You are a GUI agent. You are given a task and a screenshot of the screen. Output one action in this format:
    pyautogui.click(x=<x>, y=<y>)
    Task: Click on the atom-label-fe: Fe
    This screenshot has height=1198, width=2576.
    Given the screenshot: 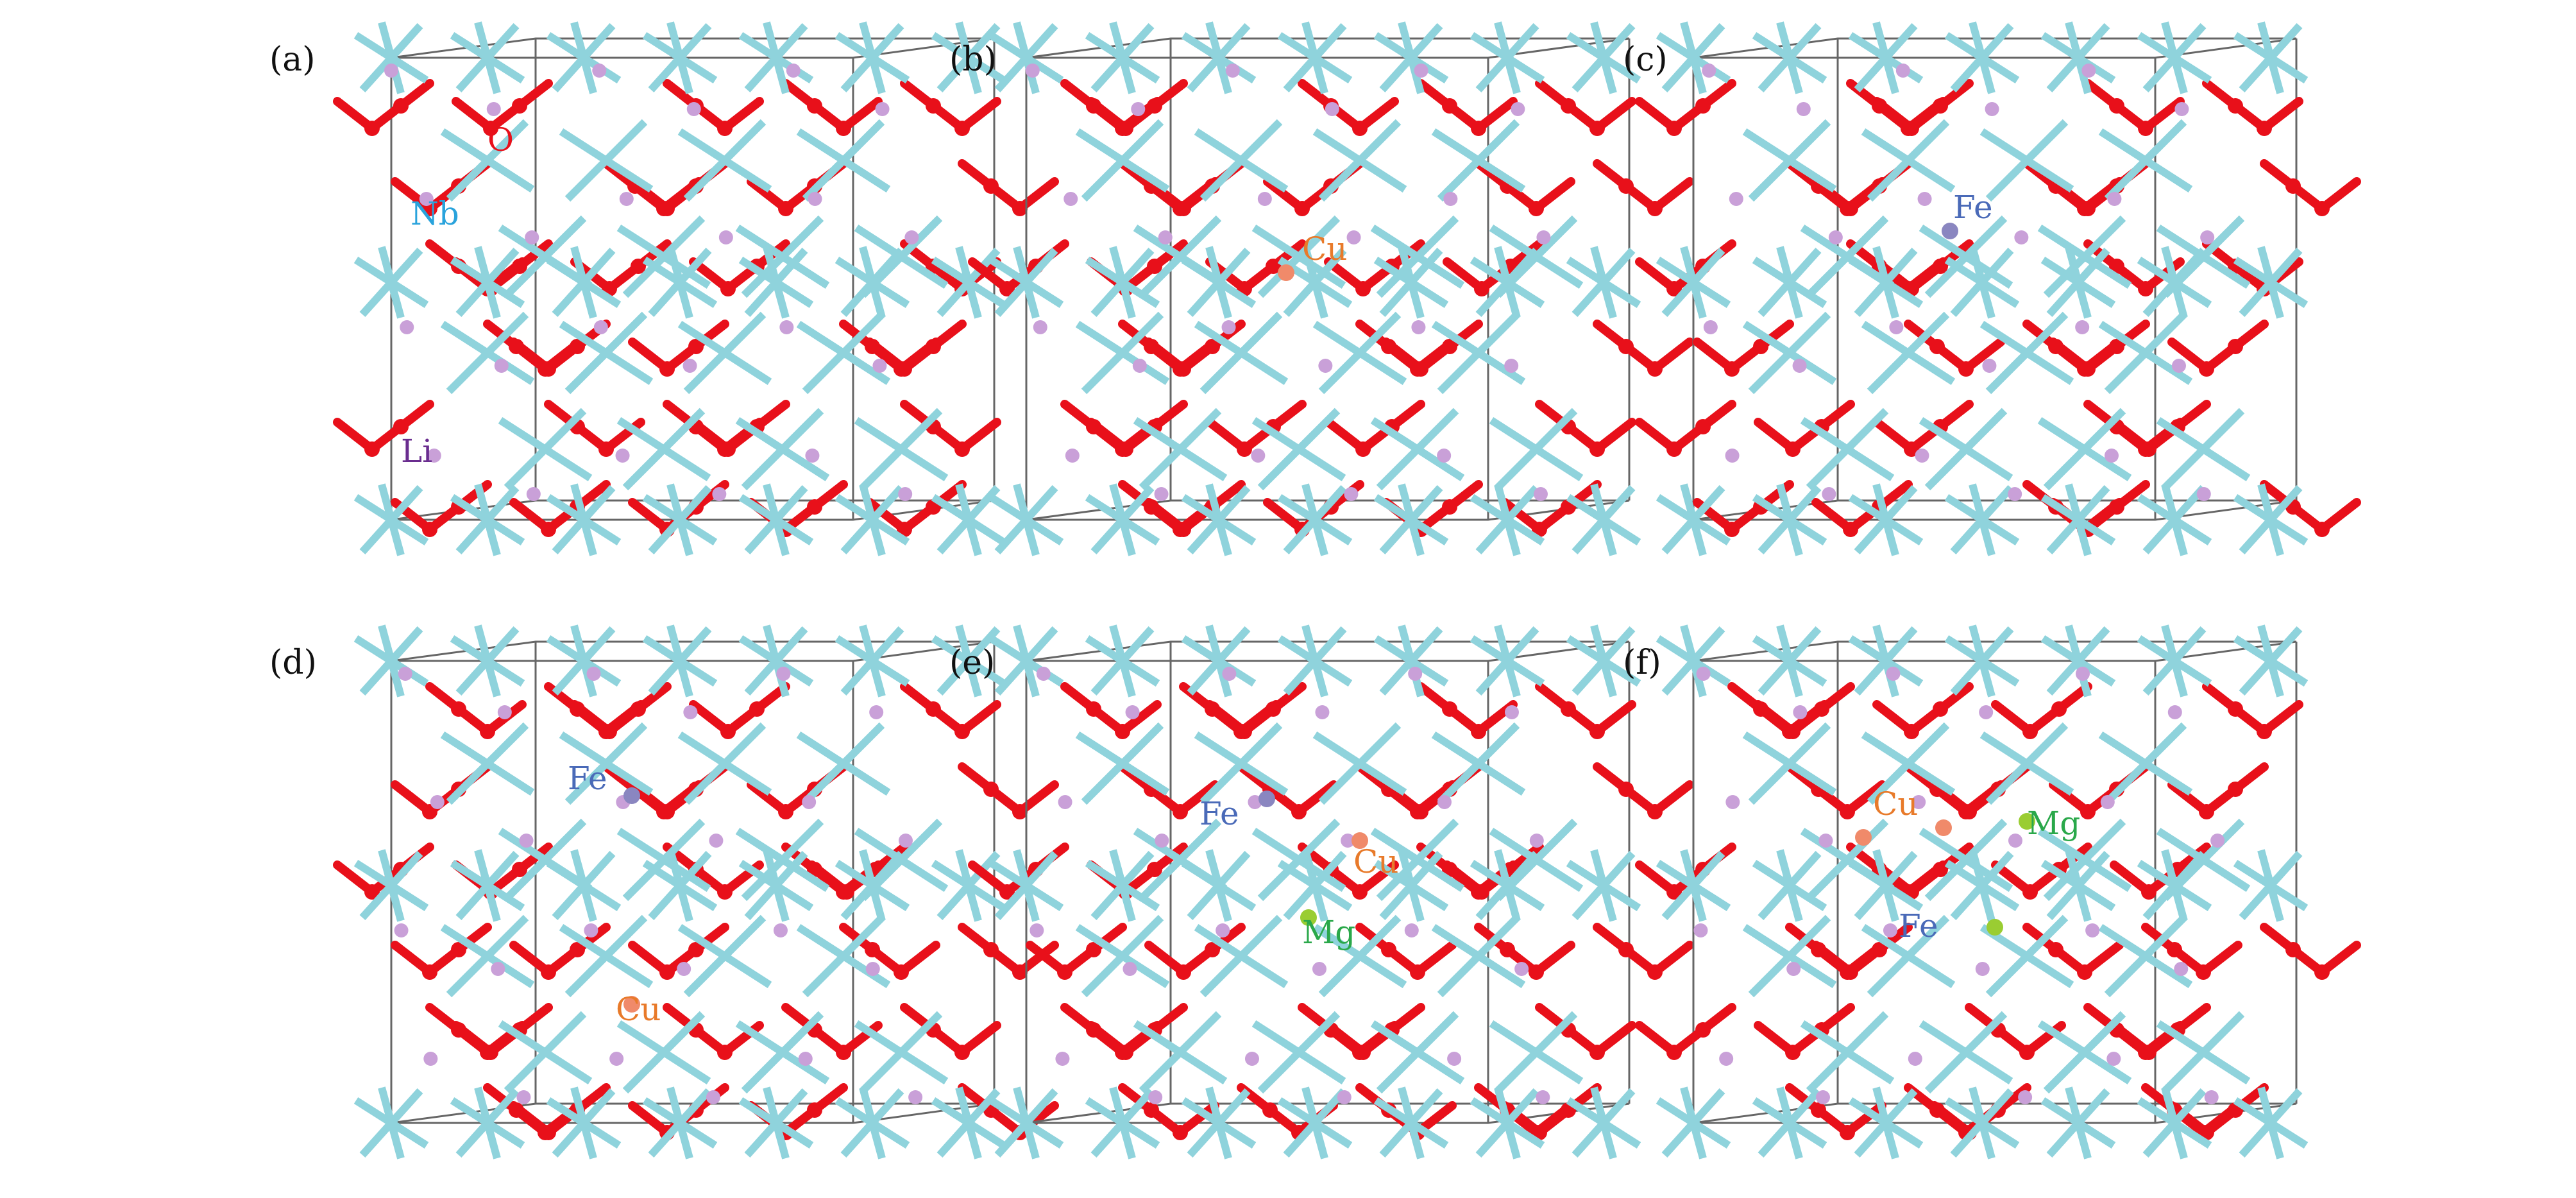 What is the action you would take?
    pyautogui.click(x=587, y=778)
    